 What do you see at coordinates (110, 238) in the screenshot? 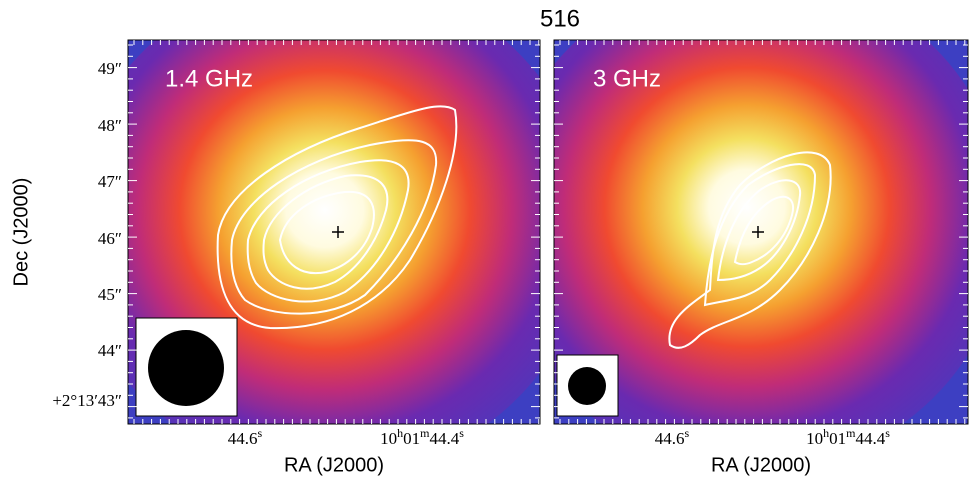
I see `y-tick-label: 46″` at bounding box center [110, 238].